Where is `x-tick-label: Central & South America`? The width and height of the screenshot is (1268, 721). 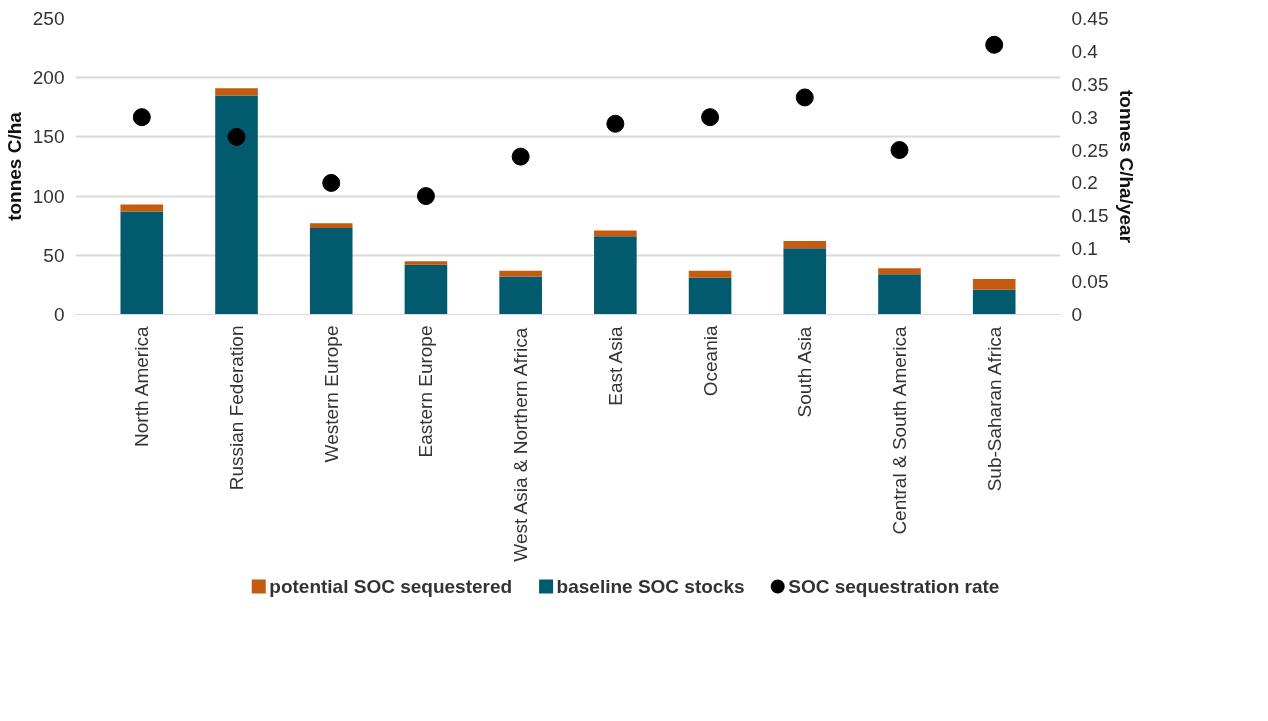 x-tick-label: Central & South America is located at coordinates (899, 430).